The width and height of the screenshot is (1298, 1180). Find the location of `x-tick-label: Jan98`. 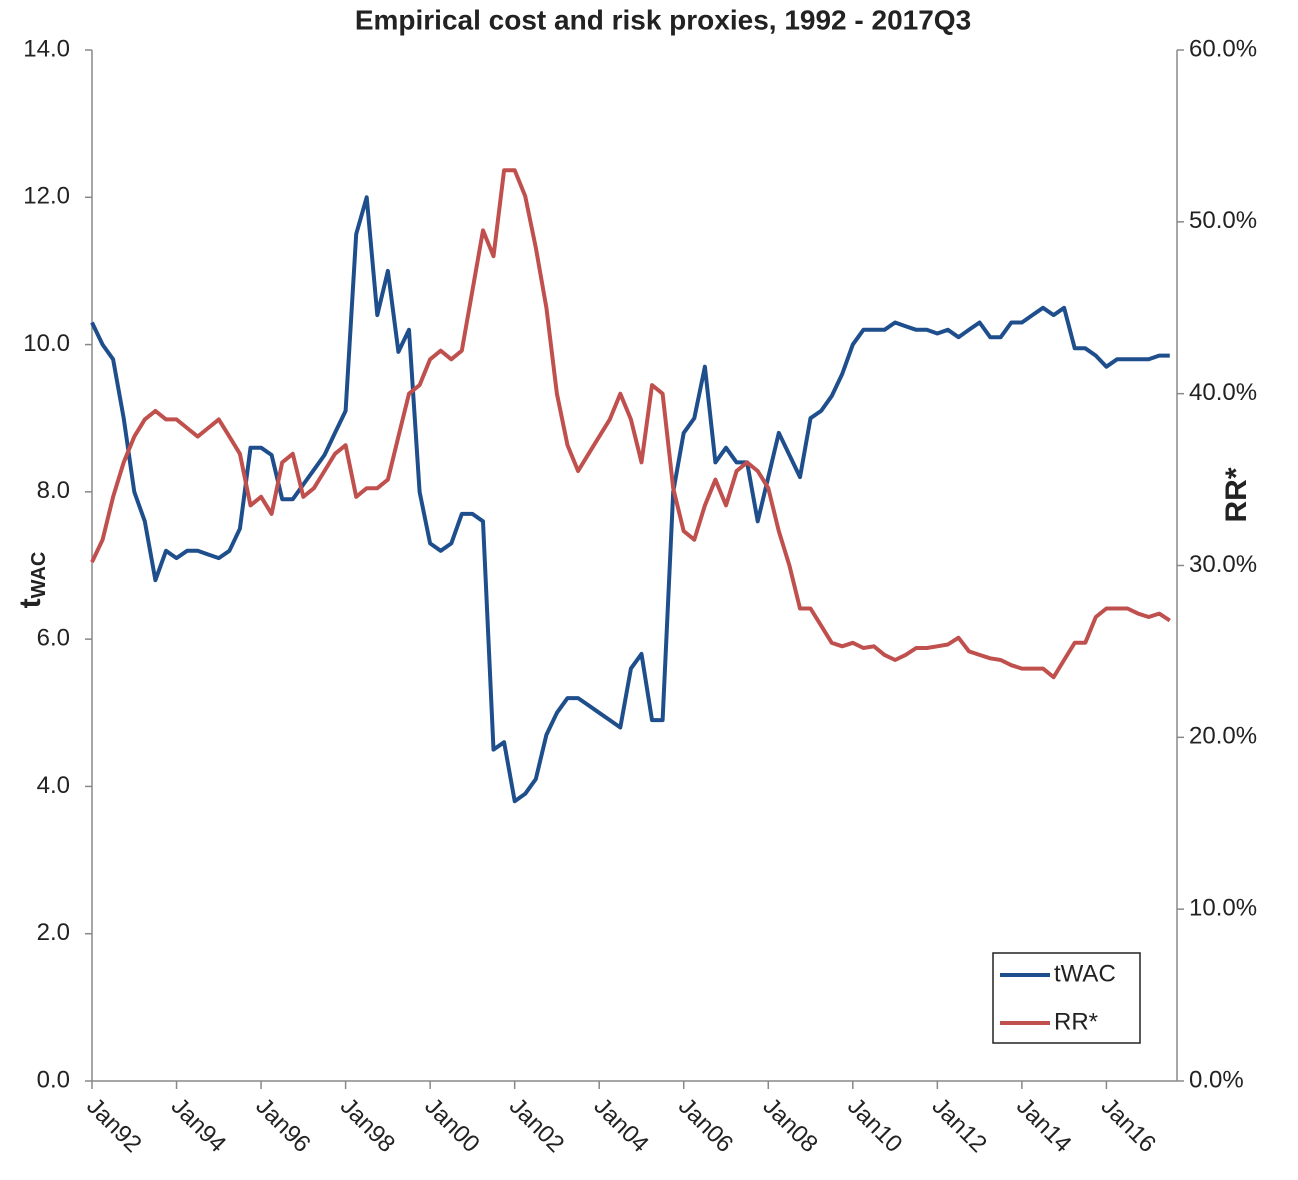

x-tick-label: Jan98 is located at coordinates (367, 1125).